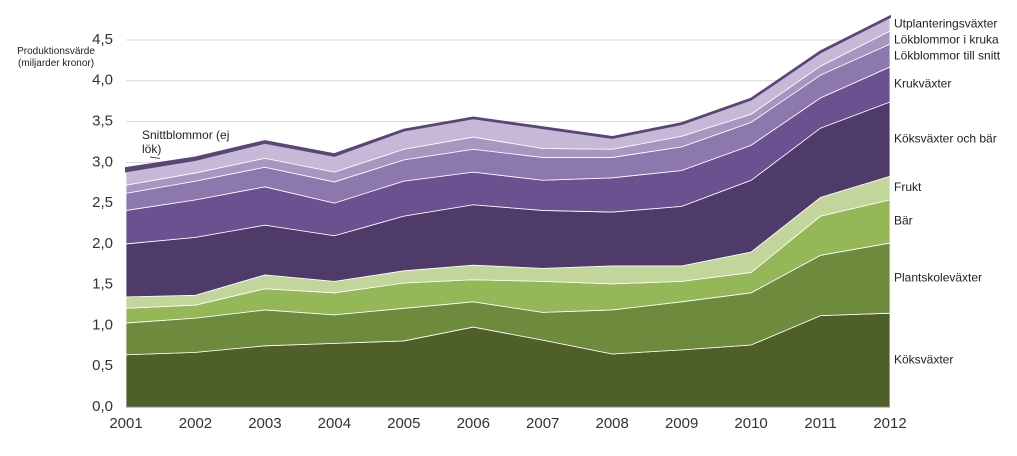  What do you see at coordinates (923, 359) in the screenshot?
I see `legend-label: Köksväxter` at bounding box center [923, 359].